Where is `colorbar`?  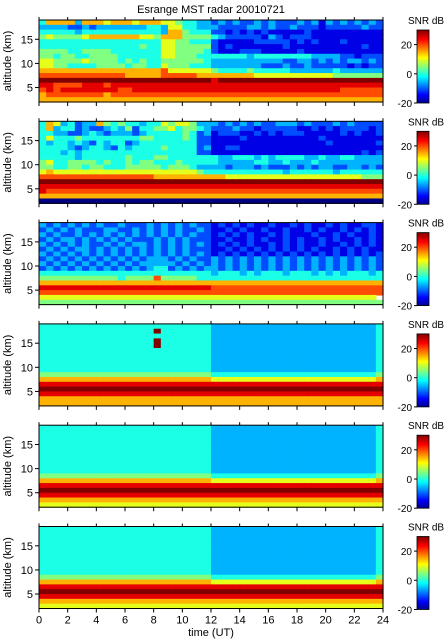
colorbar is located at coordinates (423, 167).